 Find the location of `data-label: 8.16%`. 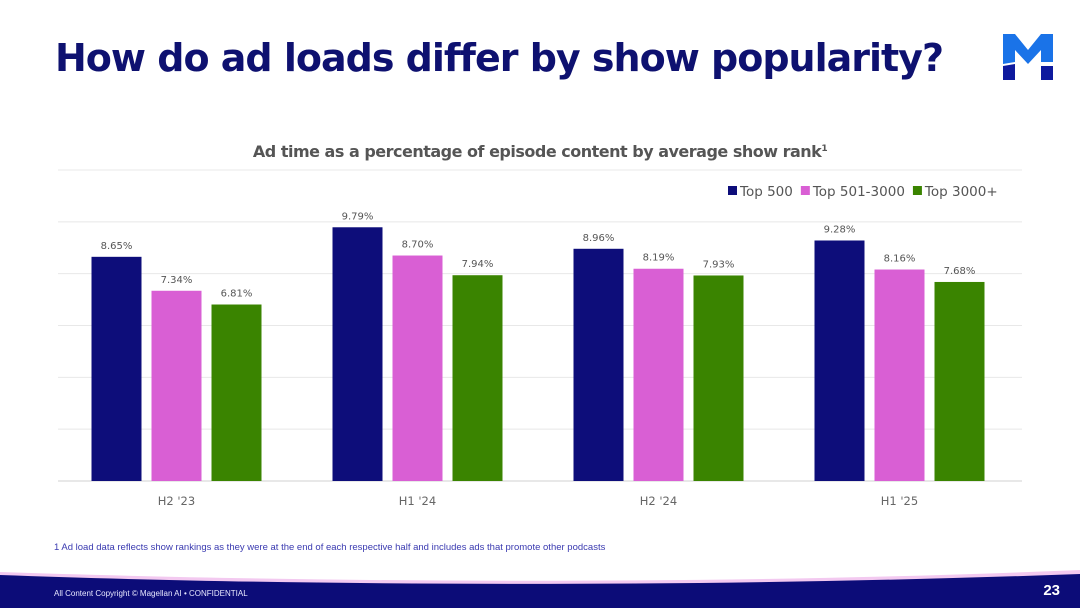

data-label: 8.16% is located at coordinates (900, 259).